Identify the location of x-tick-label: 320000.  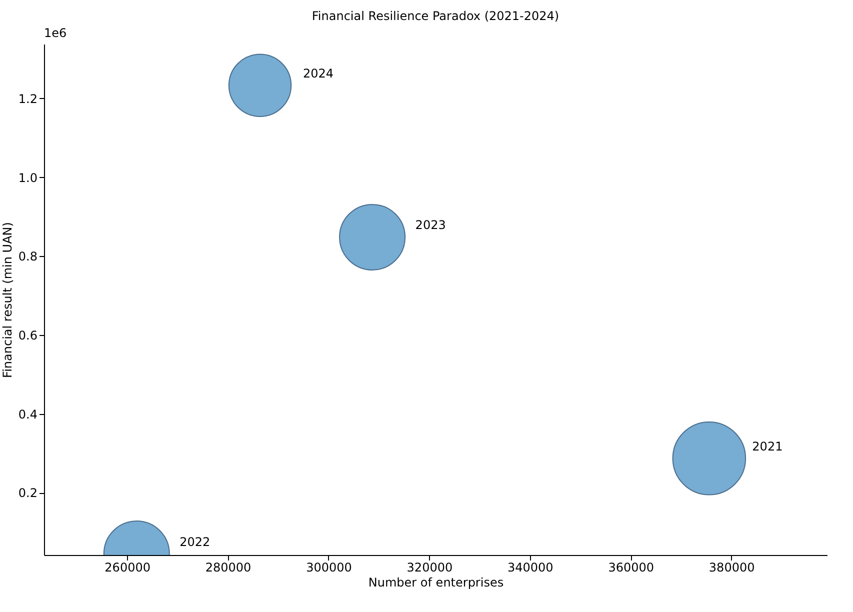
(429, 567).